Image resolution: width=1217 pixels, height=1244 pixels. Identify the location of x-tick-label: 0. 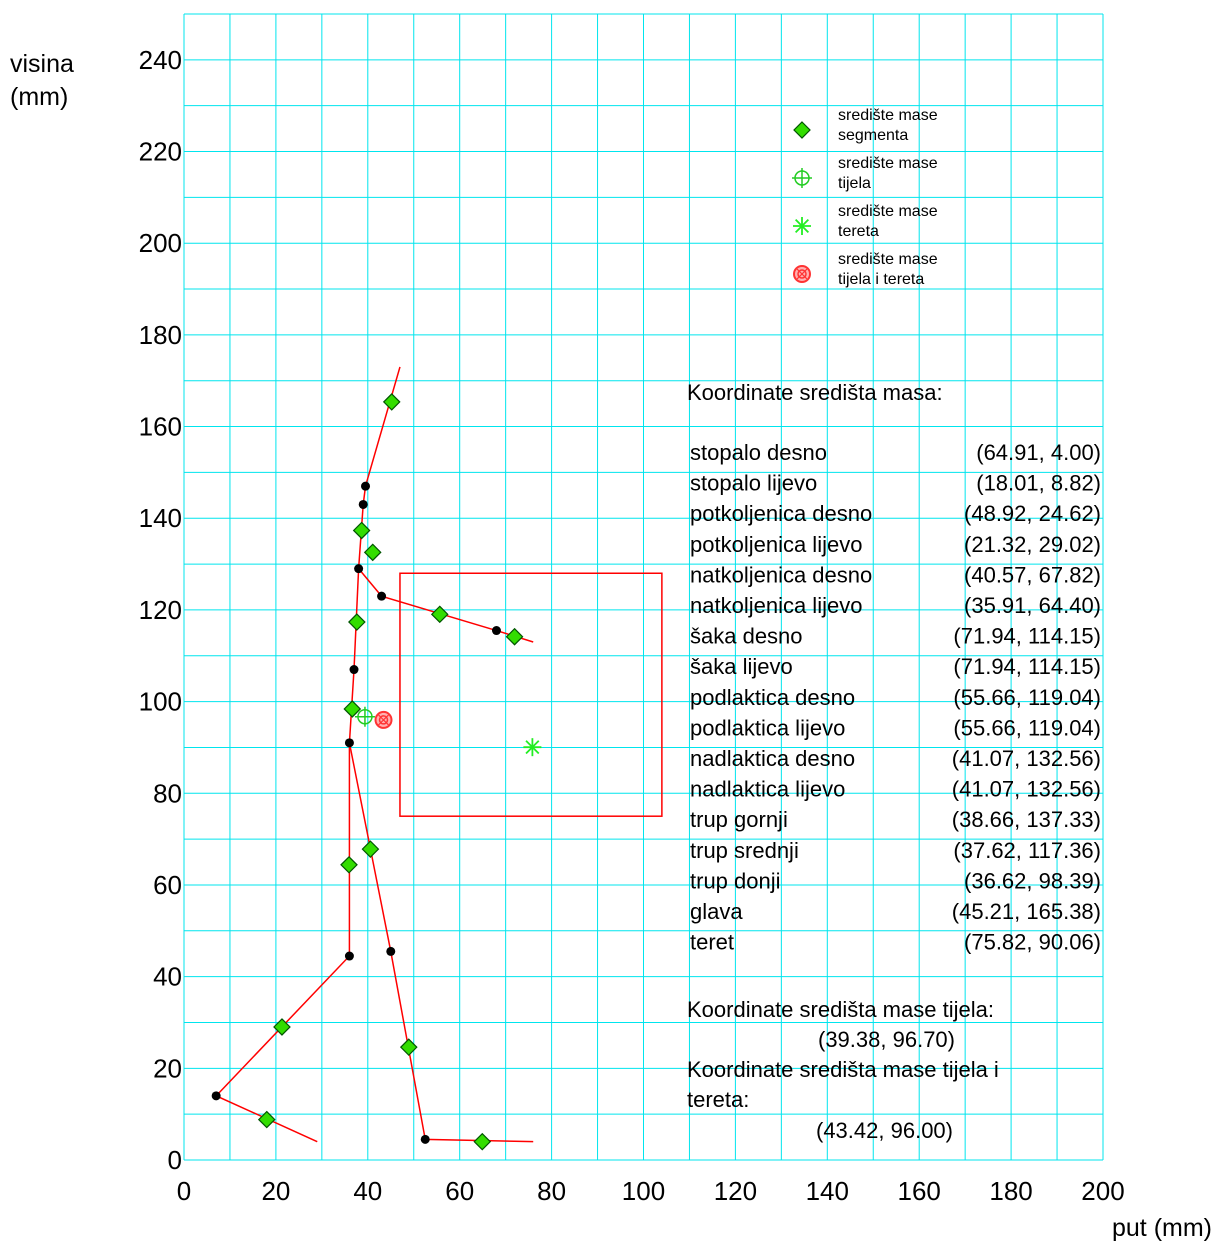
(184, 1191).